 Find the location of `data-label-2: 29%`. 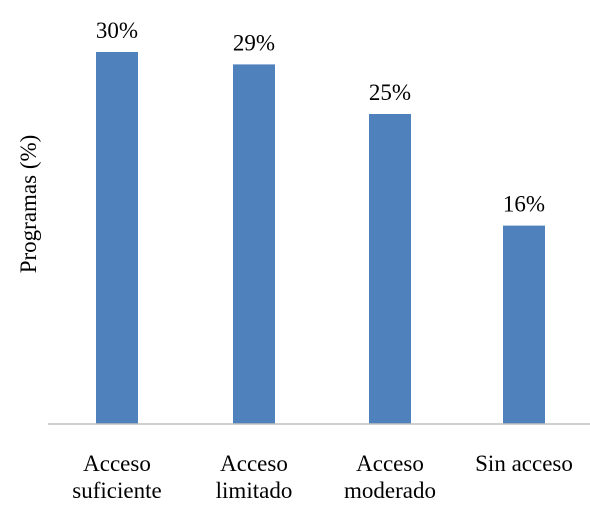

data-label-2: 29% is located at coordinates (254, 42).